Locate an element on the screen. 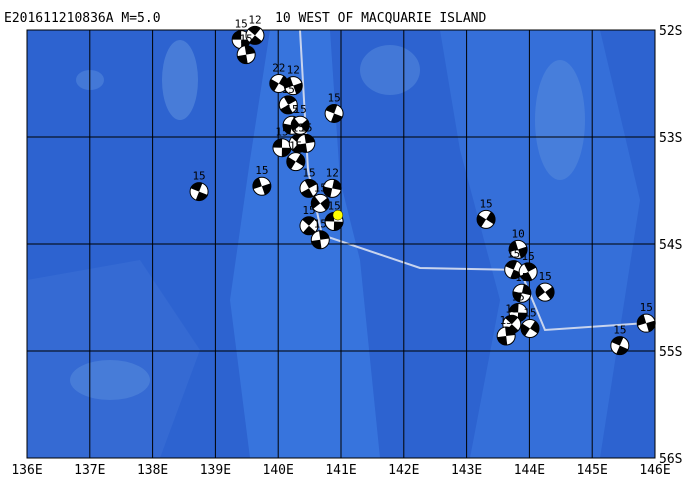 This screenshot has width=697, height=490. lon-tick-label: 146E is located at coordinates (654, 470).